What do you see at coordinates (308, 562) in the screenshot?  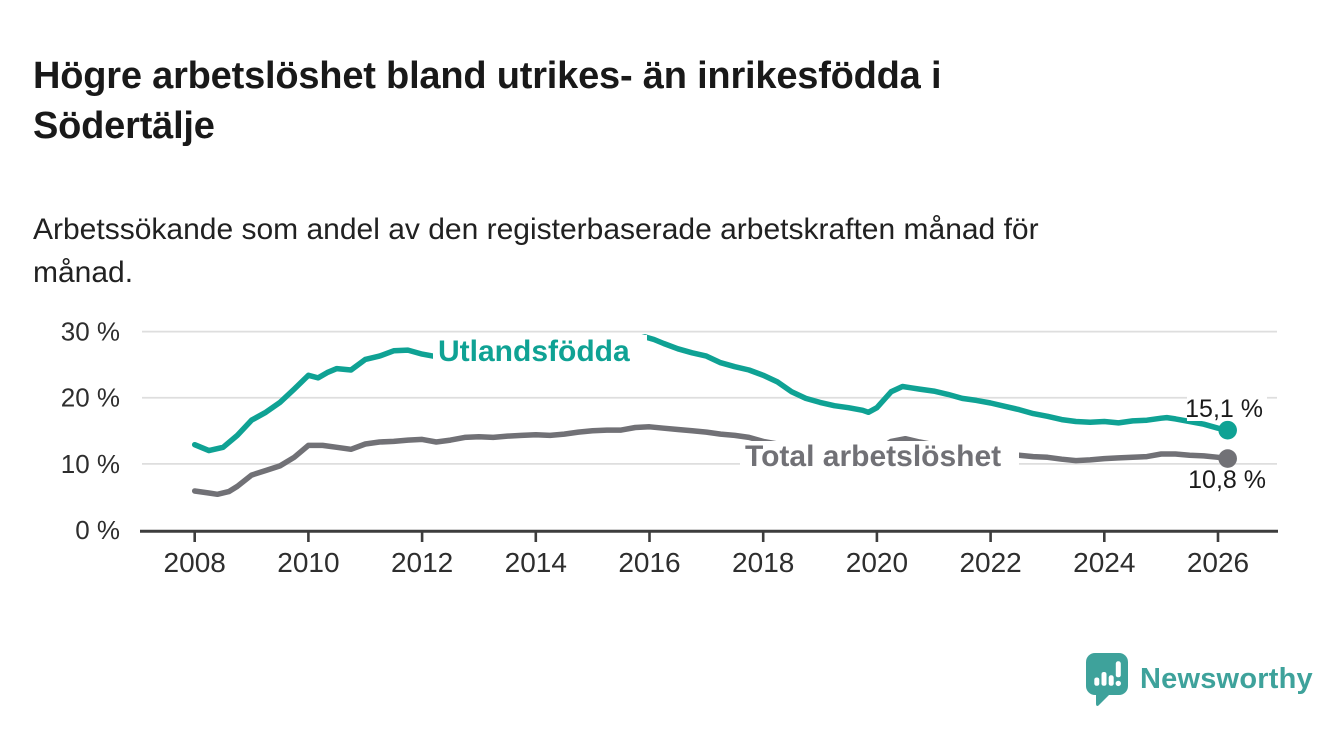 I see `x-tick-label-2010: 2010` at bounding box center [308, 562].